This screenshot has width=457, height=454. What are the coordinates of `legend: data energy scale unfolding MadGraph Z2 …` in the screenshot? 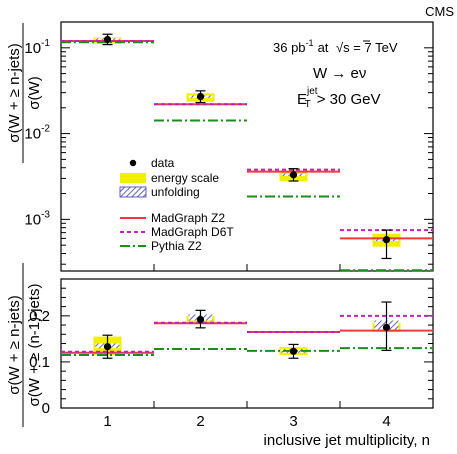 It's located at (176, 204).